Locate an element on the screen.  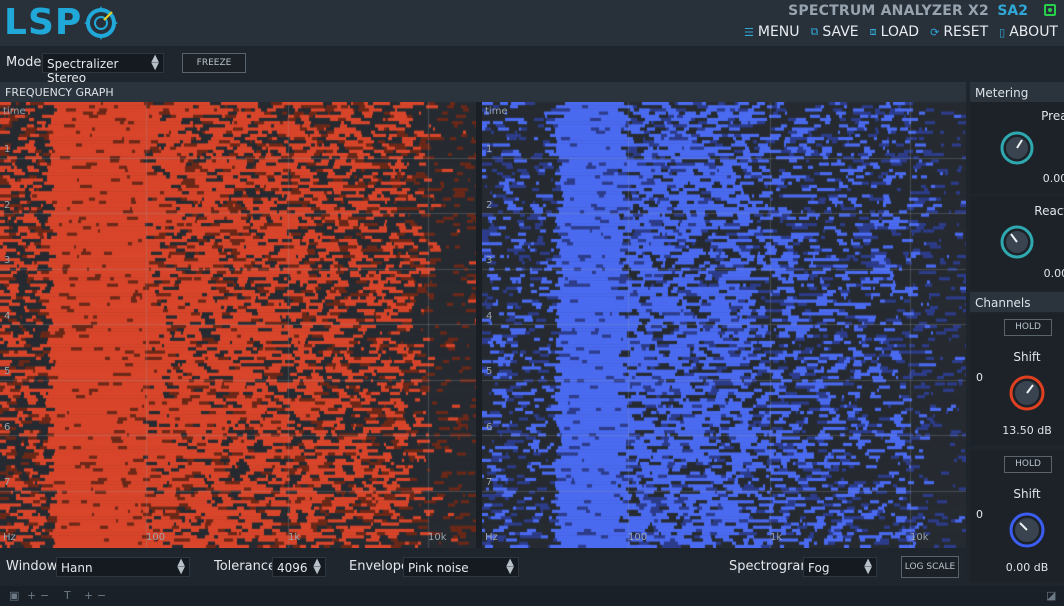
window-select: Hann ▲ ▼ is located at coordinates (123, 567).